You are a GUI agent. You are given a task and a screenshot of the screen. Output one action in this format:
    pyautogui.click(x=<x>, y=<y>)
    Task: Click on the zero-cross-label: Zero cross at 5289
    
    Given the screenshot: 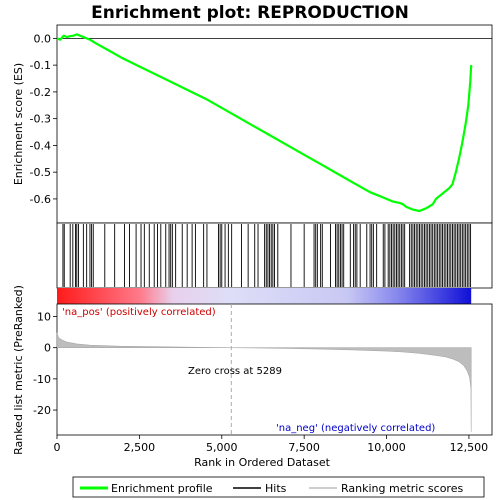 What is the action you would take?
    pyautogui.click(x=235, y=371)
    